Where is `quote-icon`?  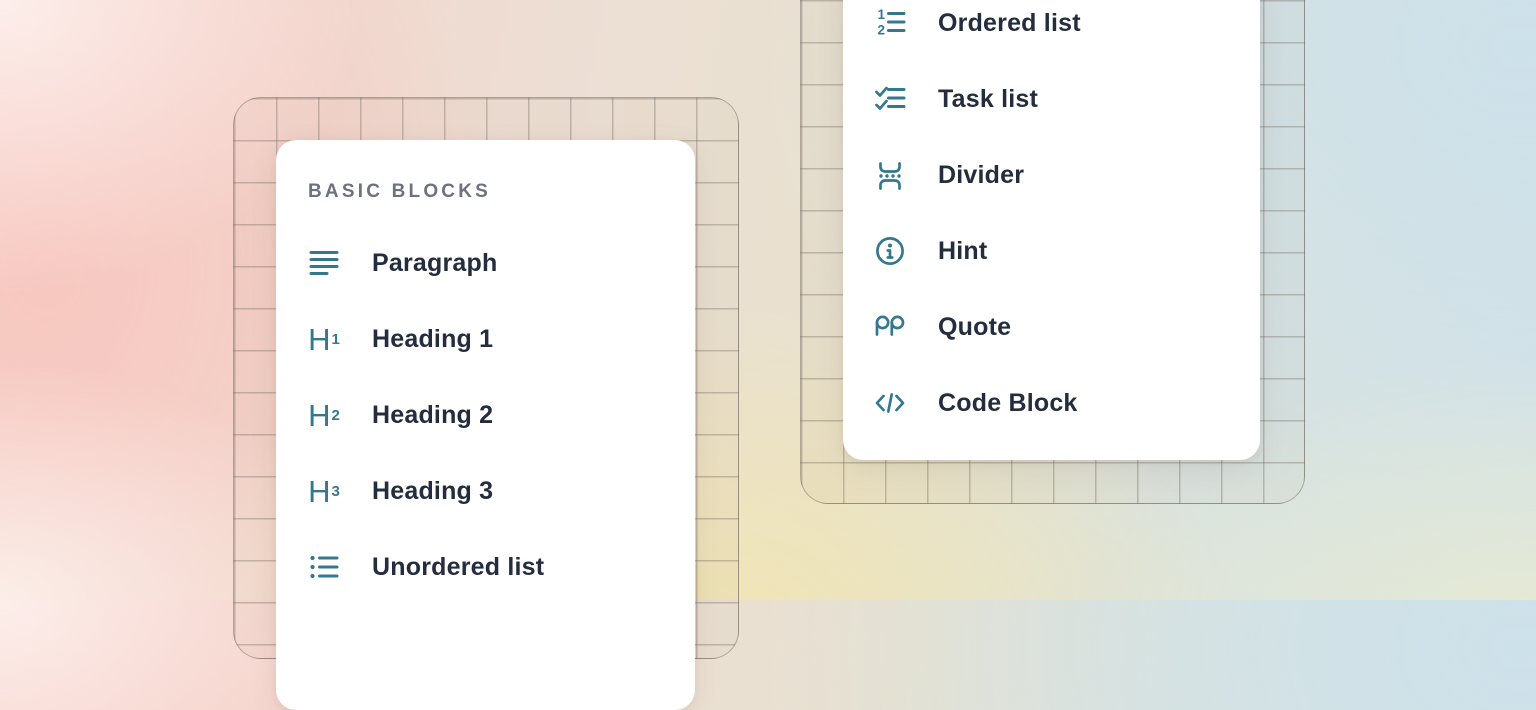
quote-icon is located at coordinates (890, 327).